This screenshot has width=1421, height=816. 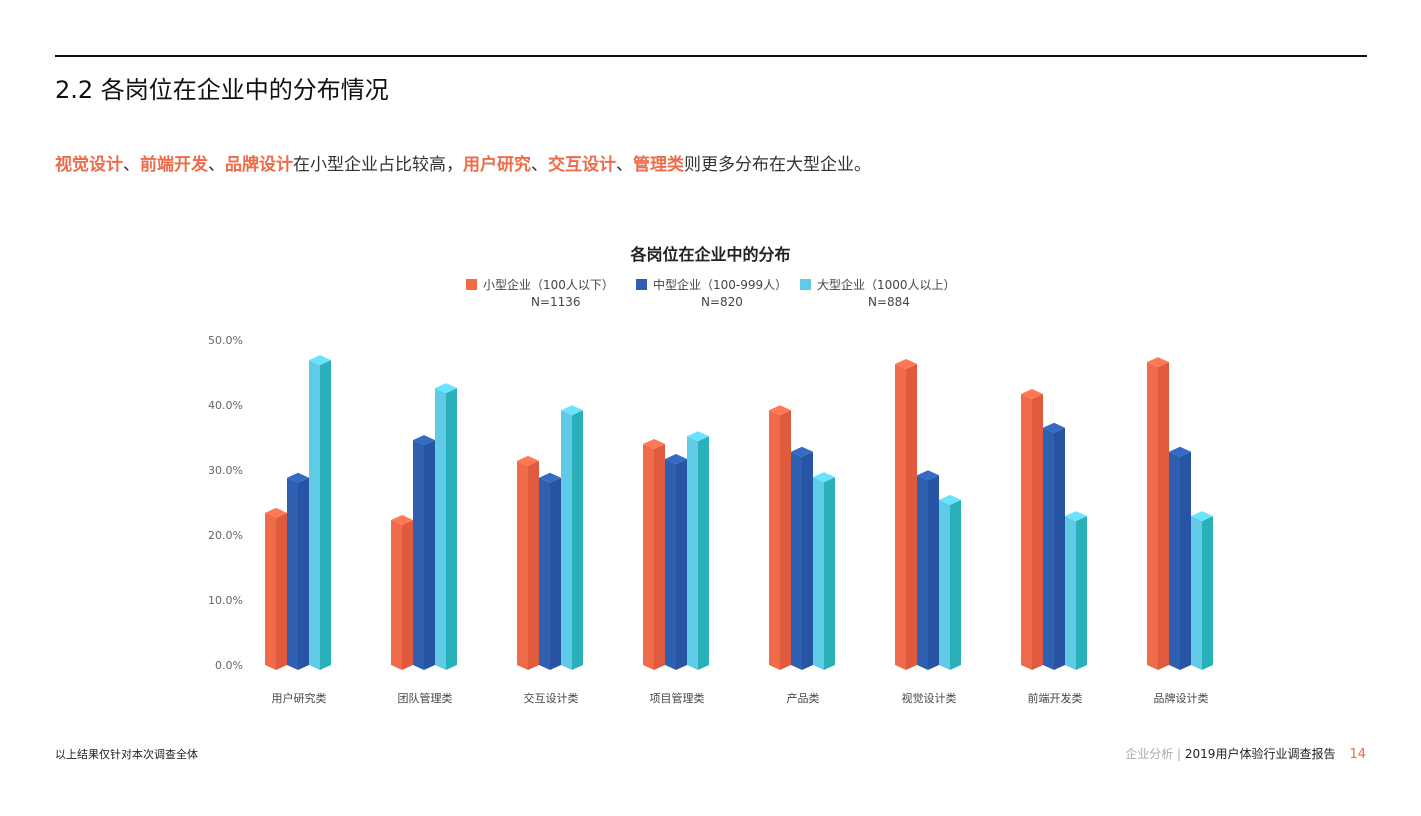 What do you see at coordinates (722, 302) in the screenshot?
I see `legend-n: N=820` at bounding box center [722, 302].